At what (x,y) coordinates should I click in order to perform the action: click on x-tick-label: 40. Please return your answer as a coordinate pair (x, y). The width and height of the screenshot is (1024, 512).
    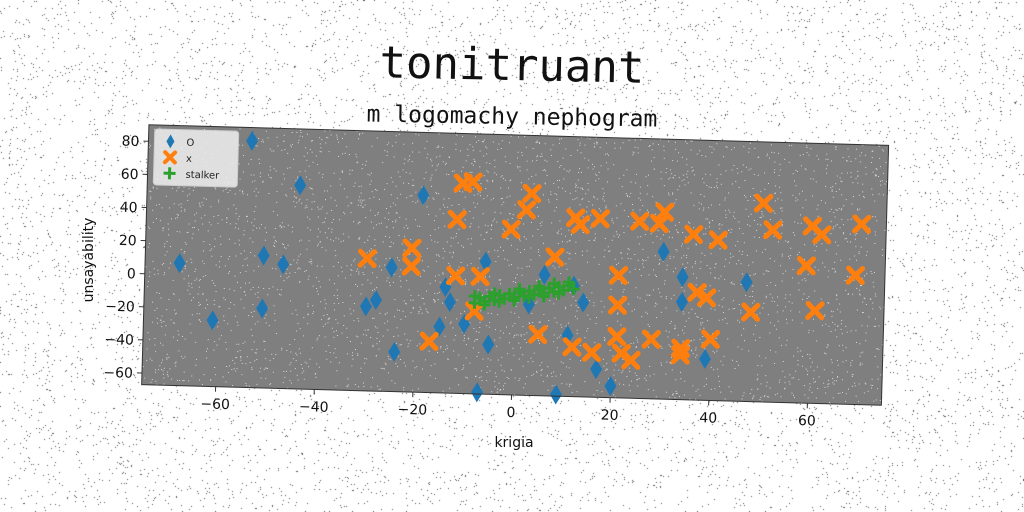
    Looking at the image, I should click on (708, 418).